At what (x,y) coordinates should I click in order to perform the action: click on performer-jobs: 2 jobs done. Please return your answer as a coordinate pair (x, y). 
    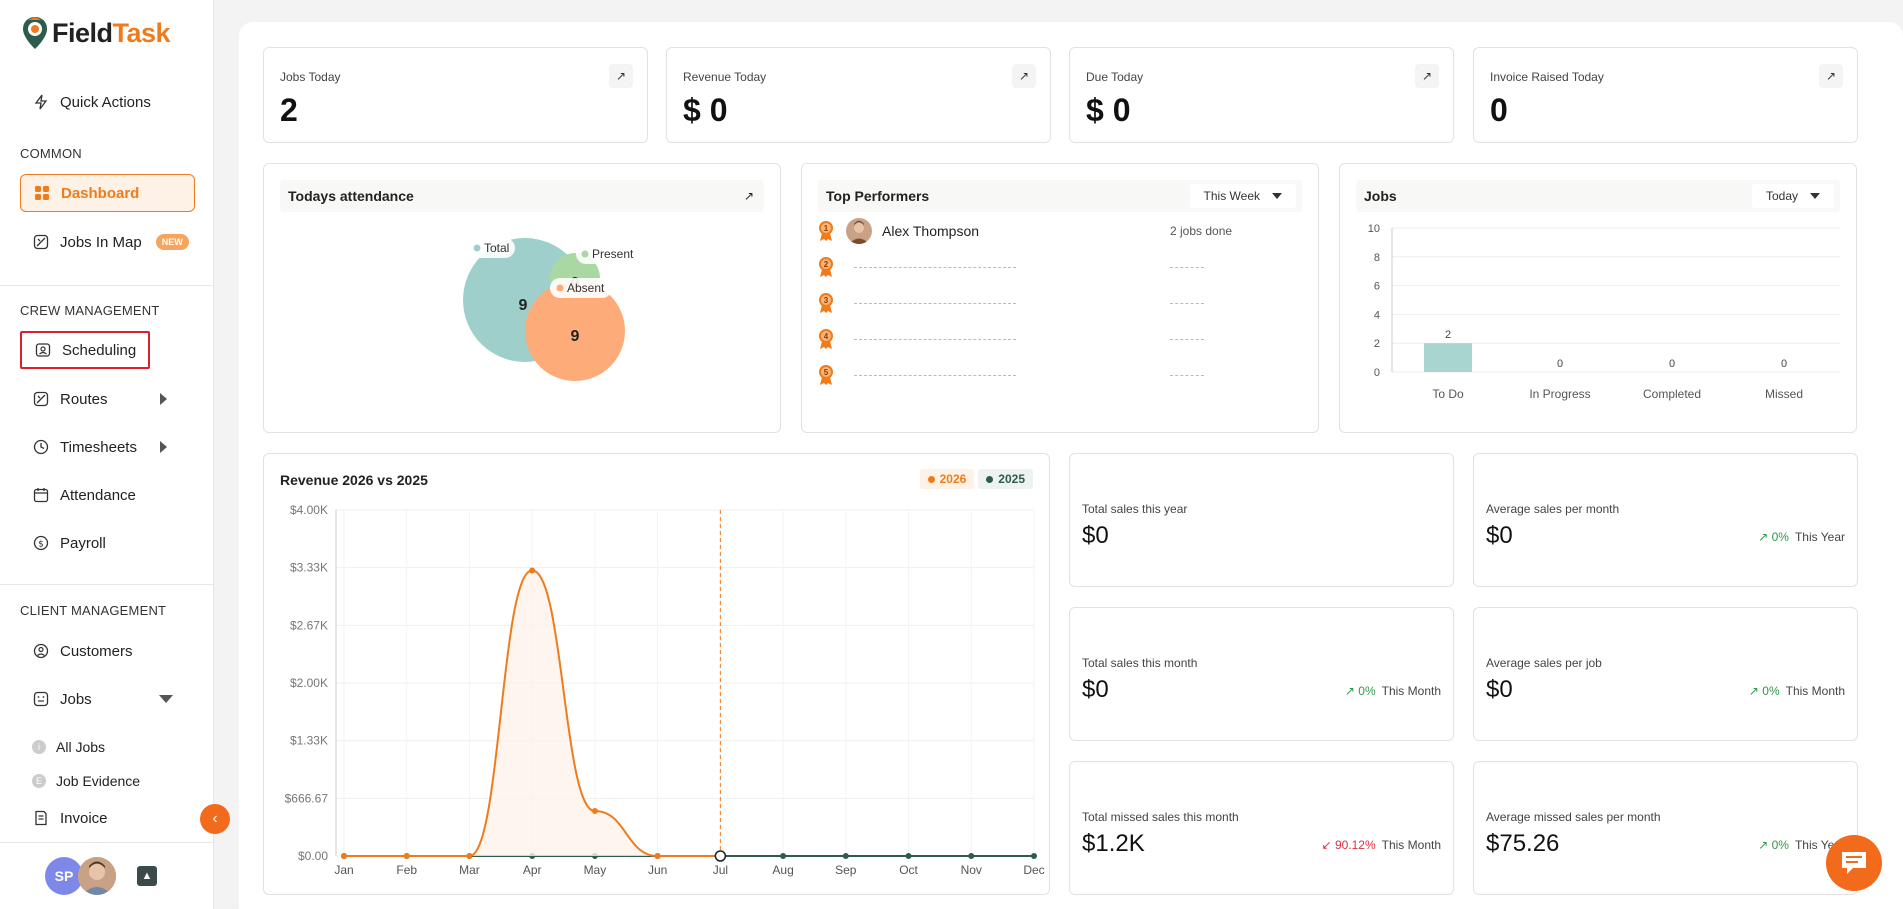
    Looking at the image, I should click on (1201, 231).